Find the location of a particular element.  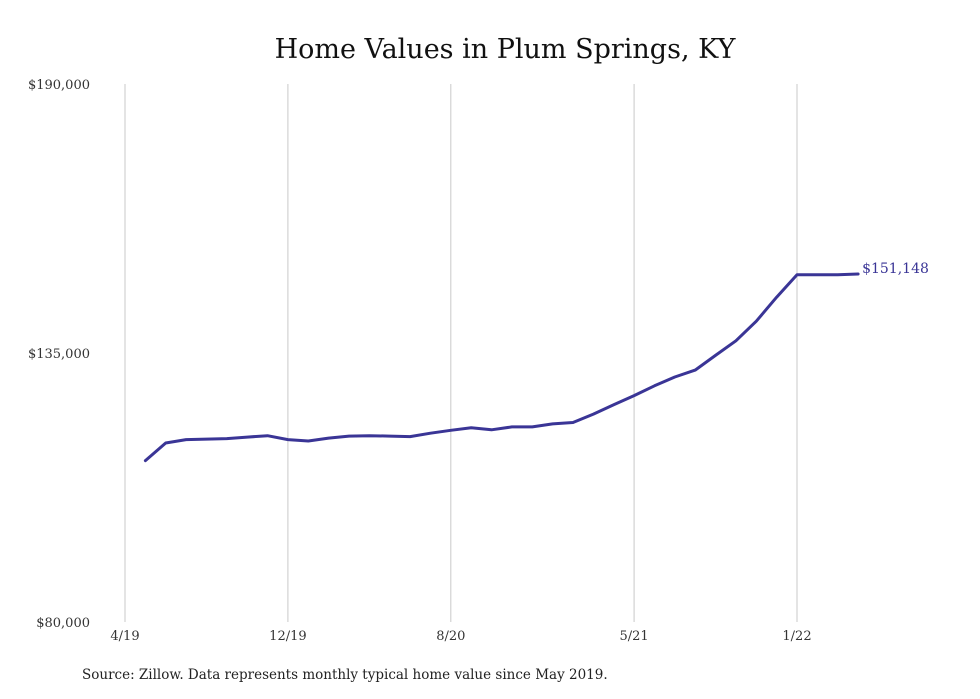

y-tick-label: $135,000 is located at coordinates (59, 354).